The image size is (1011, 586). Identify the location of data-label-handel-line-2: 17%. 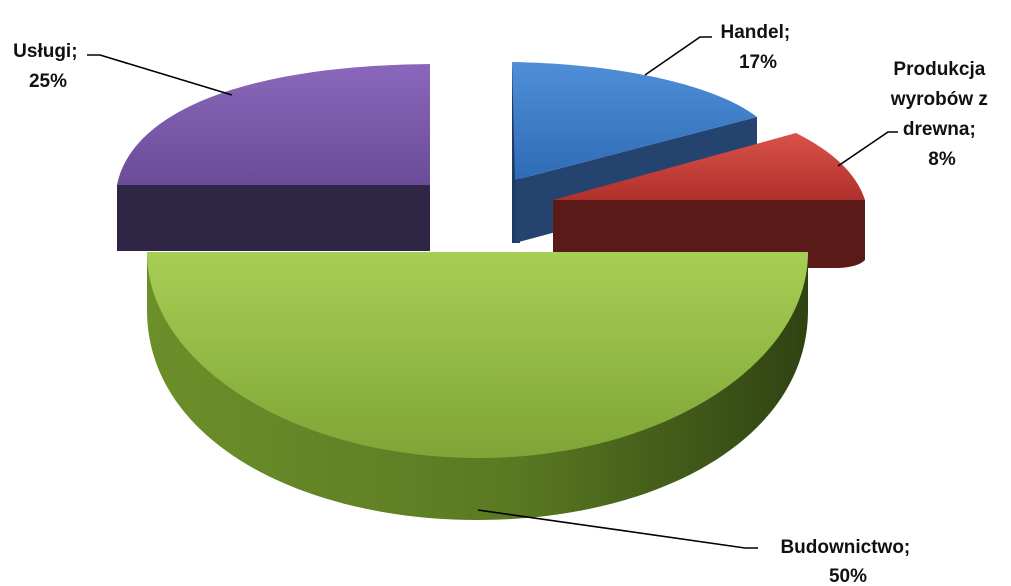
(758, 62).